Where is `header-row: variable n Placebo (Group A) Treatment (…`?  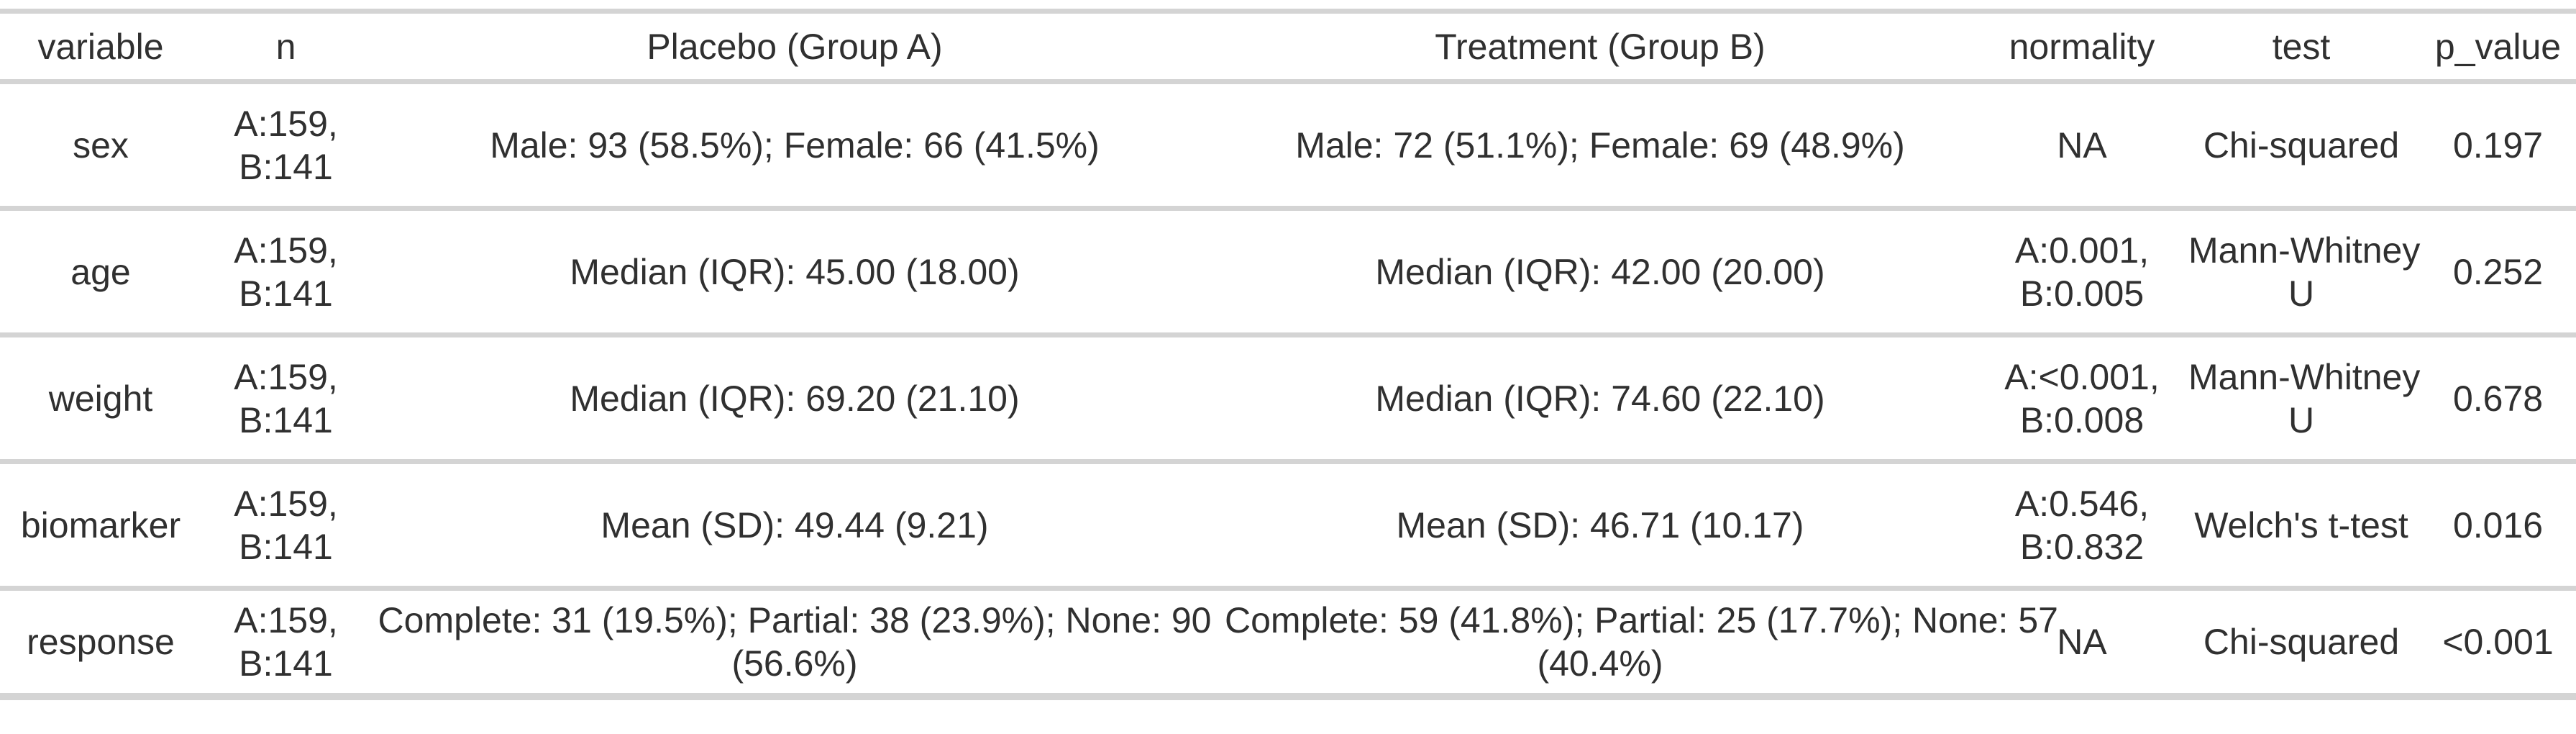
header-row: variable n Placebo (Group A) Treatment (… is located at coordinates (1288, 47).